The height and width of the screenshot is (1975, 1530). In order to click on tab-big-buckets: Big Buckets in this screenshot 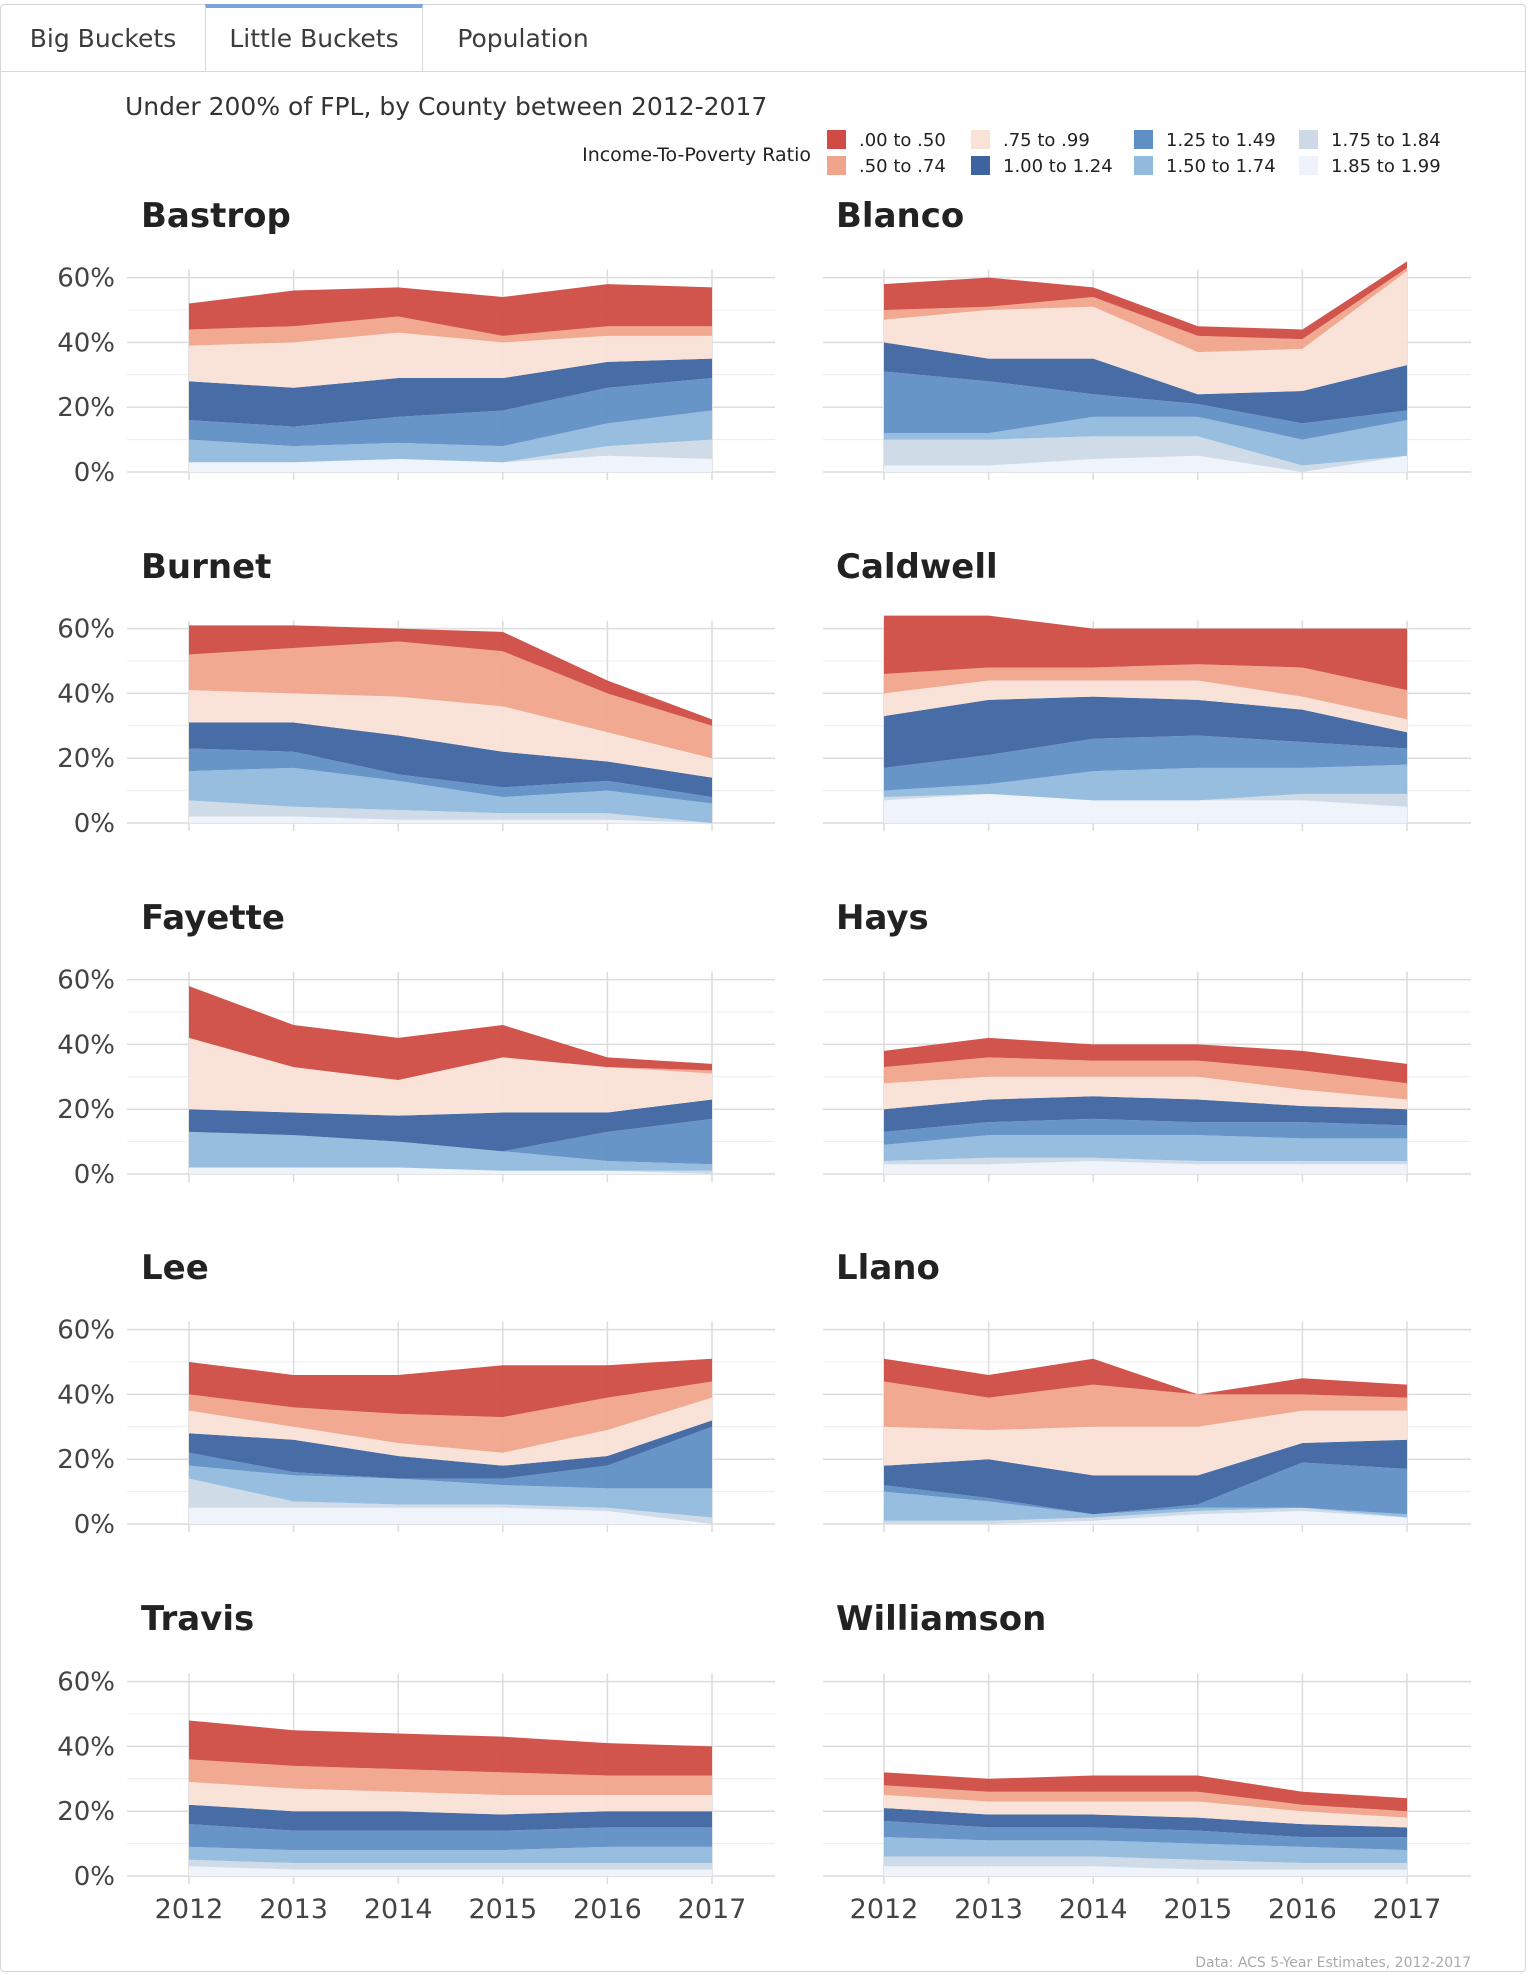, I will do `click(103, 38)`.